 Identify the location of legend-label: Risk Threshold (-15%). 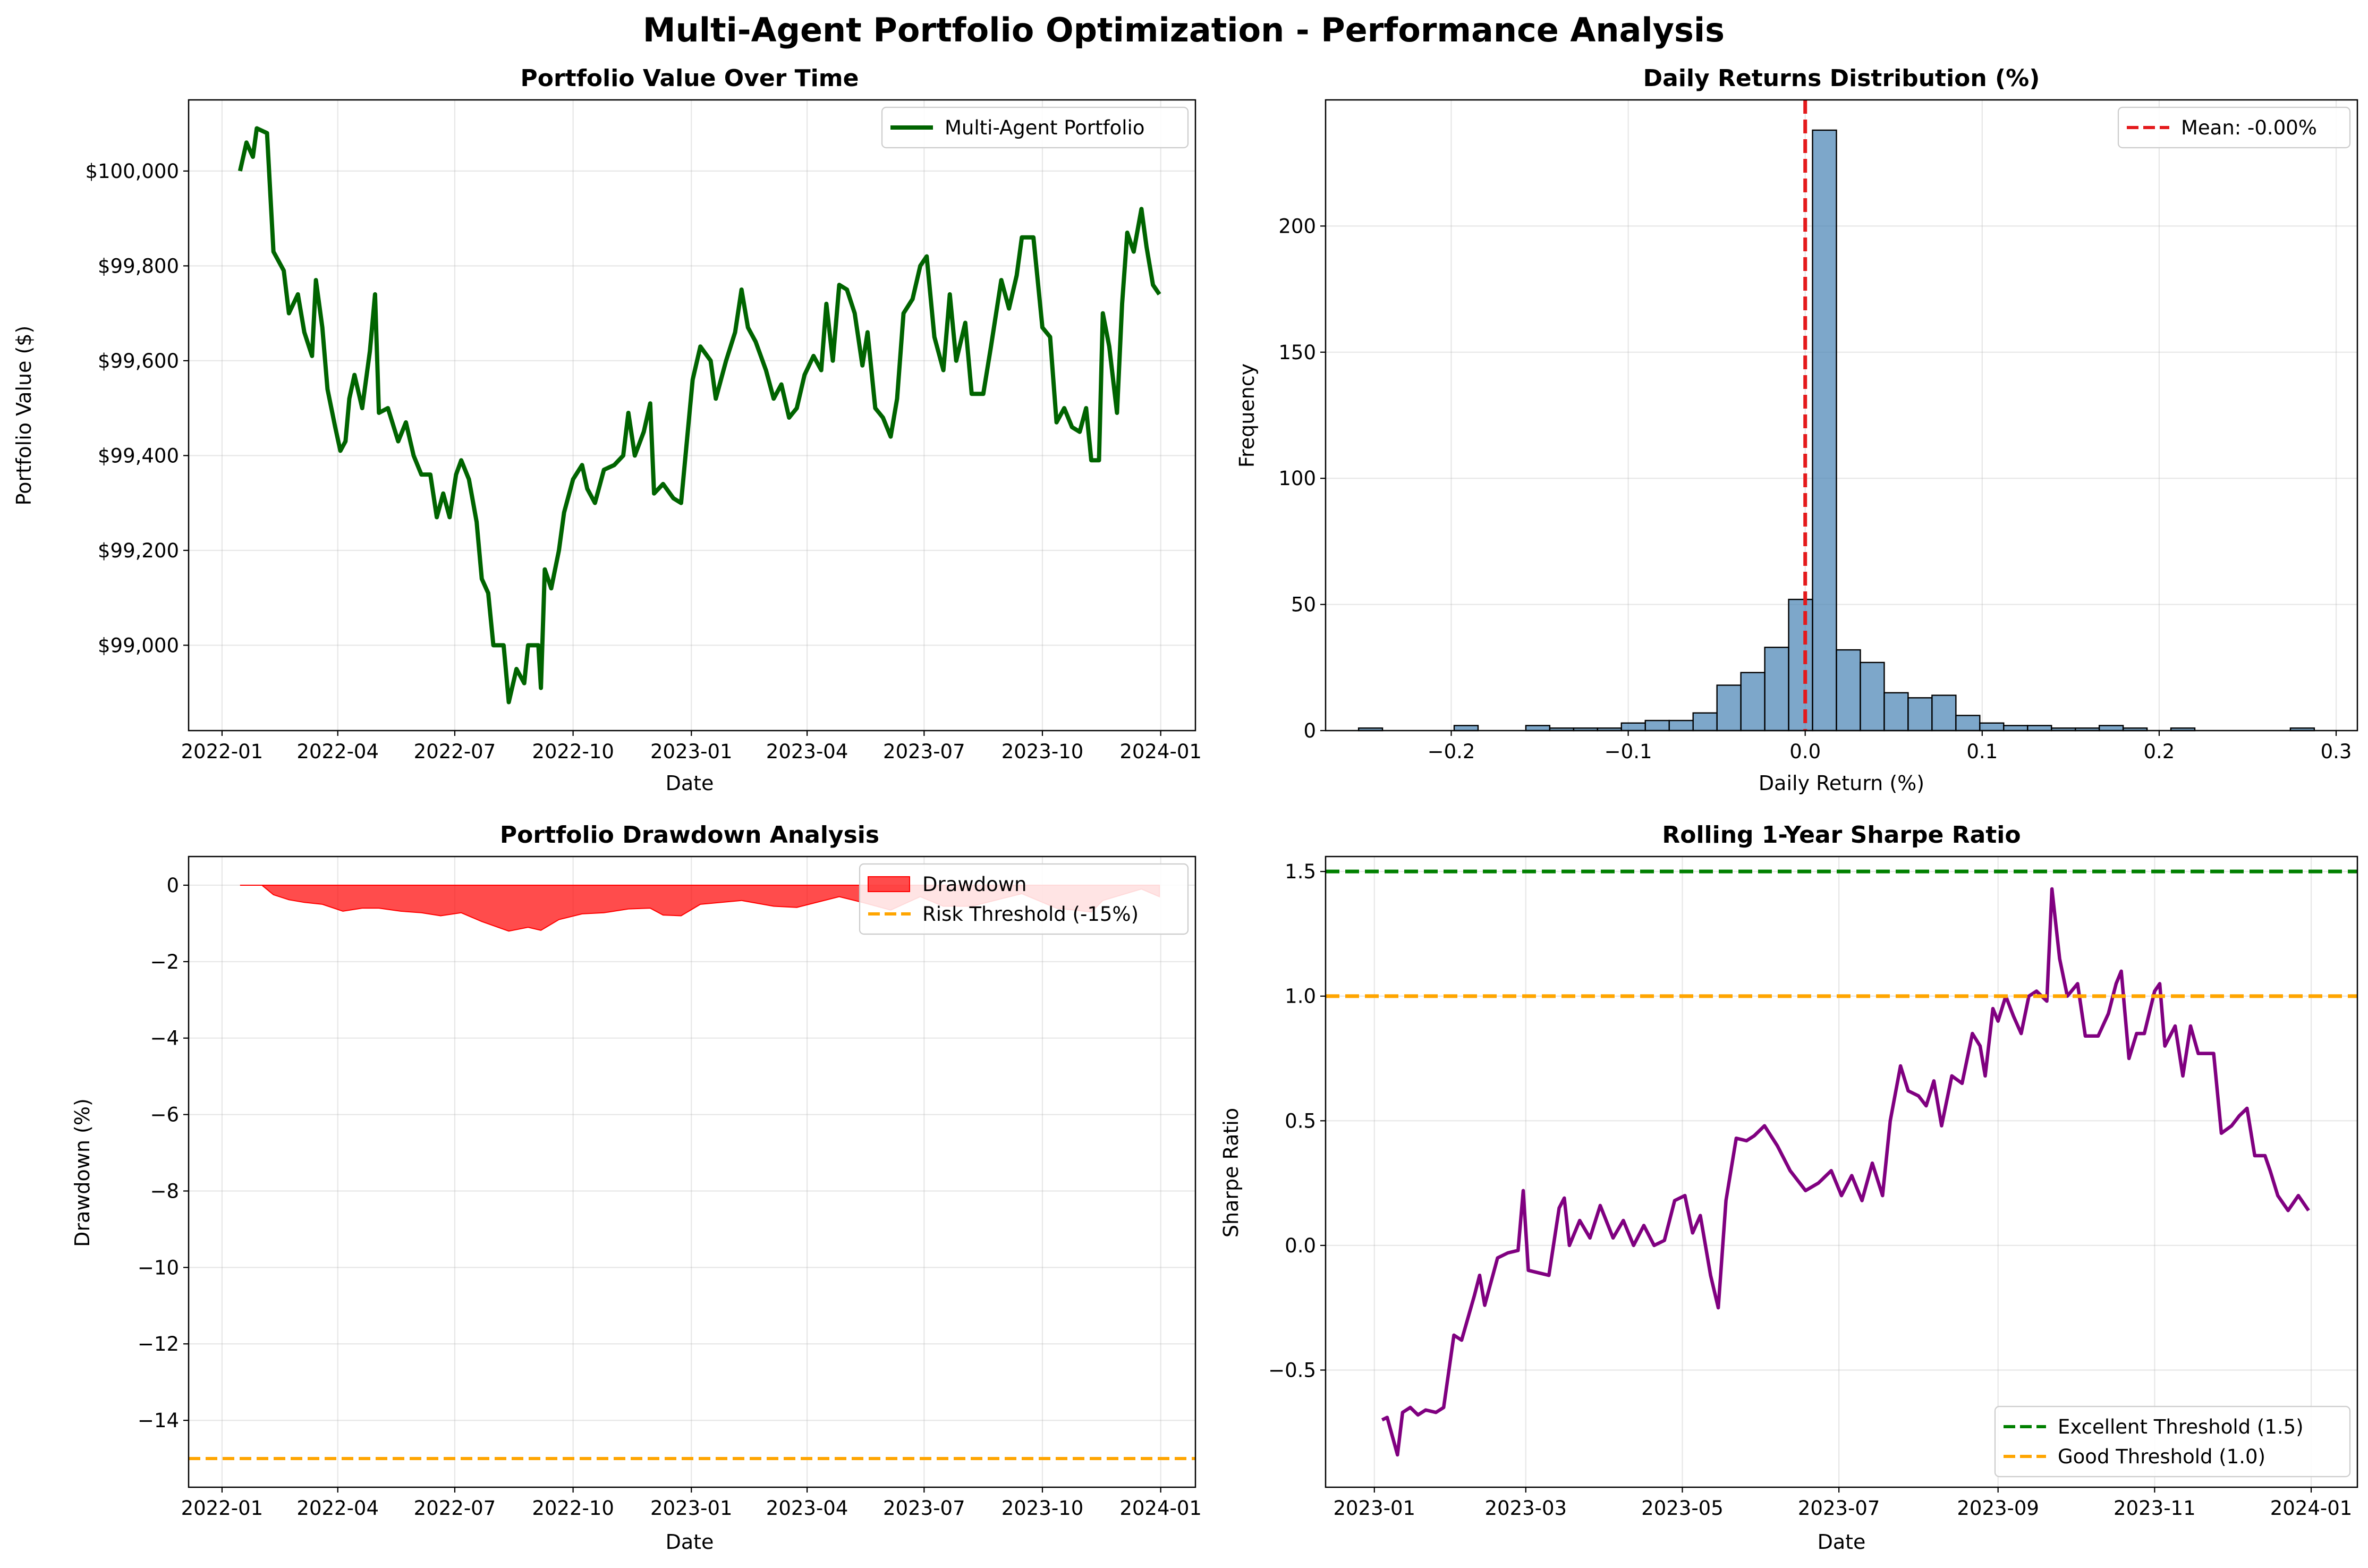
(1030, 914).